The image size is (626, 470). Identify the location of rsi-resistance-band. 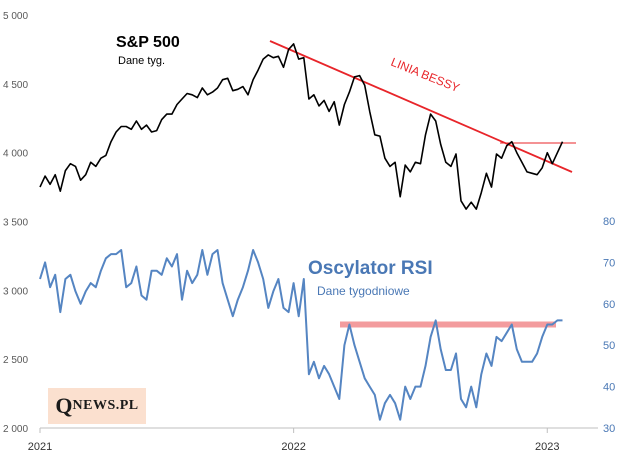
(448, 324).